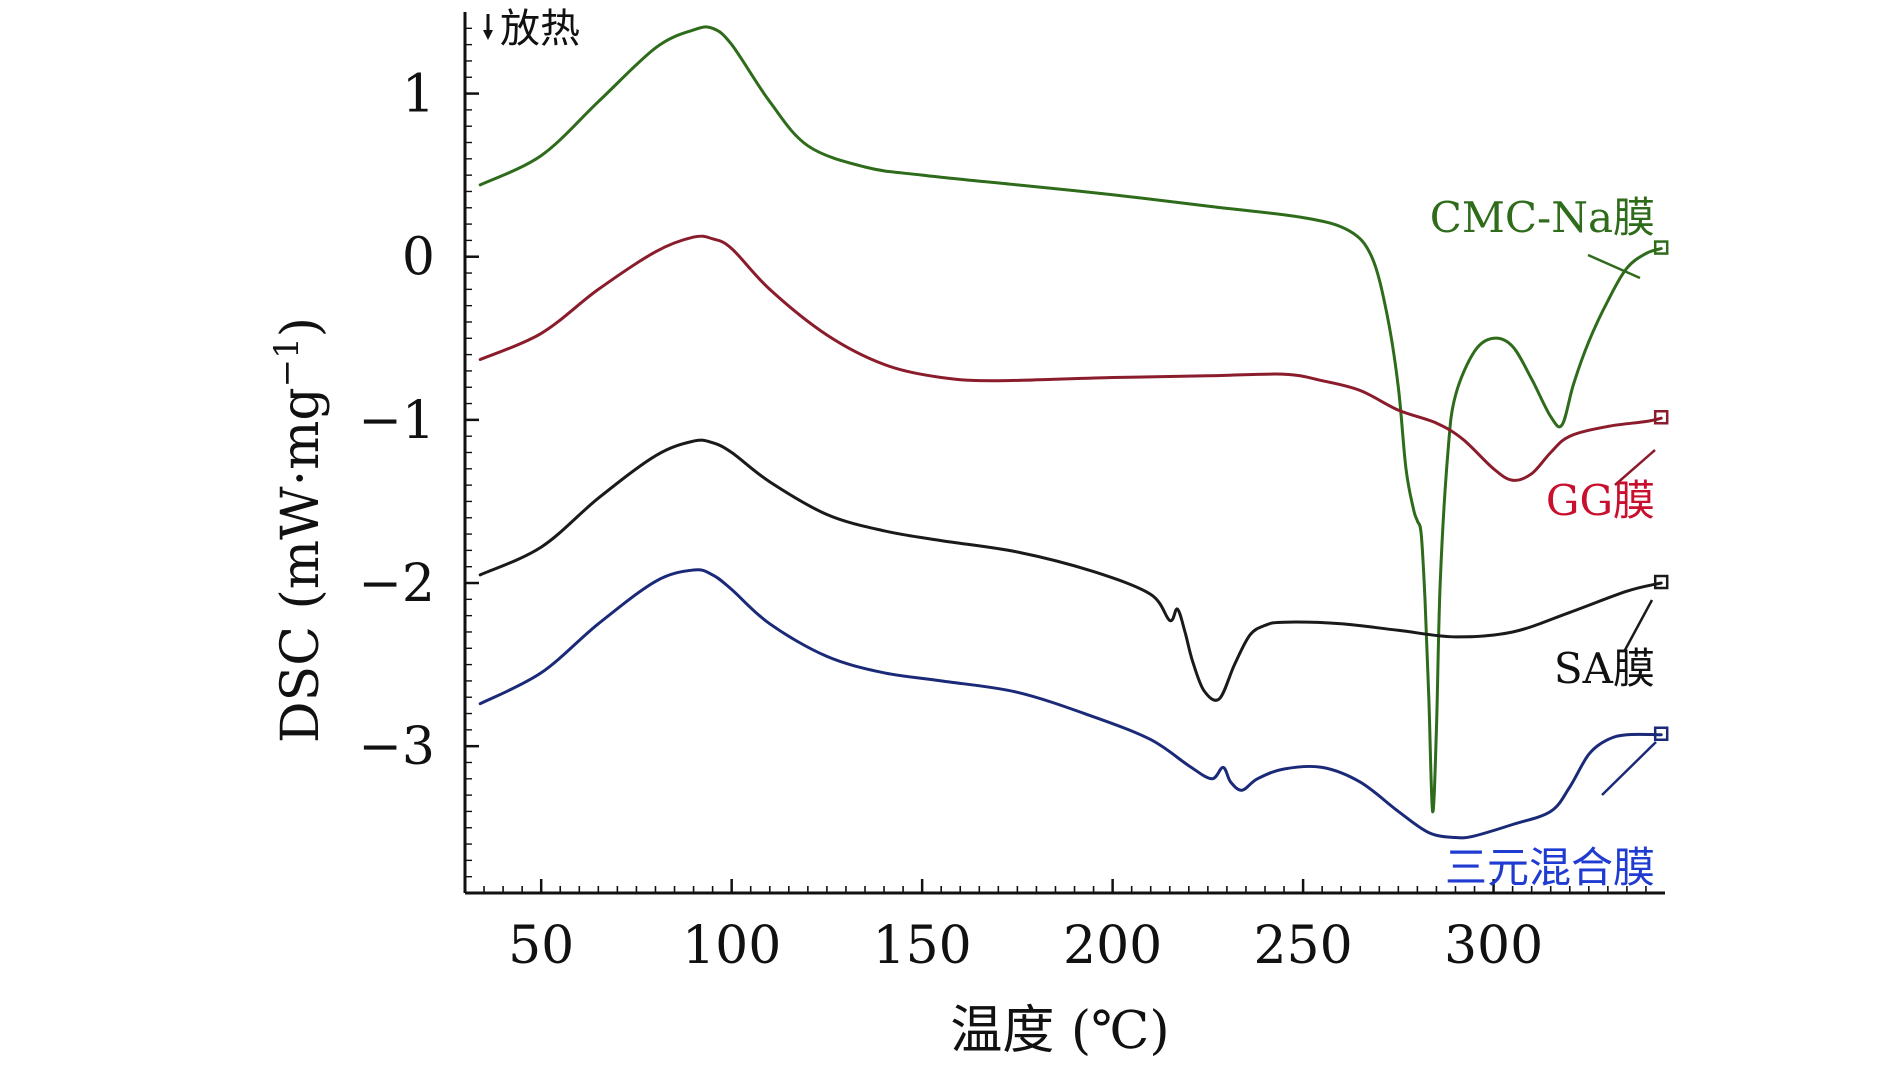 The height and width of the screenshot is (1065, 1890). What do you see at coordinates (396, 584) in the screenshot?
I see `y-tick-label: −2` at bounding box center [396, 584].